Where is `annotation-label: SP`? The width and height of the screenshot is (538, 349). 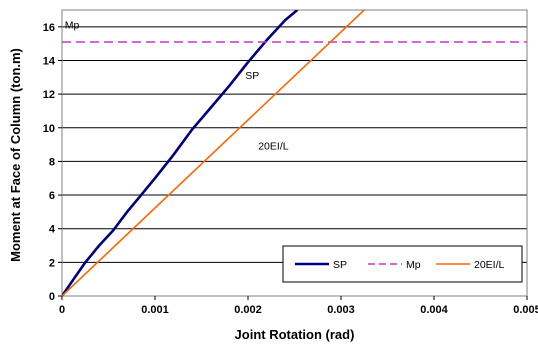 annotation-label: SP is located at coordinates (252, 76).